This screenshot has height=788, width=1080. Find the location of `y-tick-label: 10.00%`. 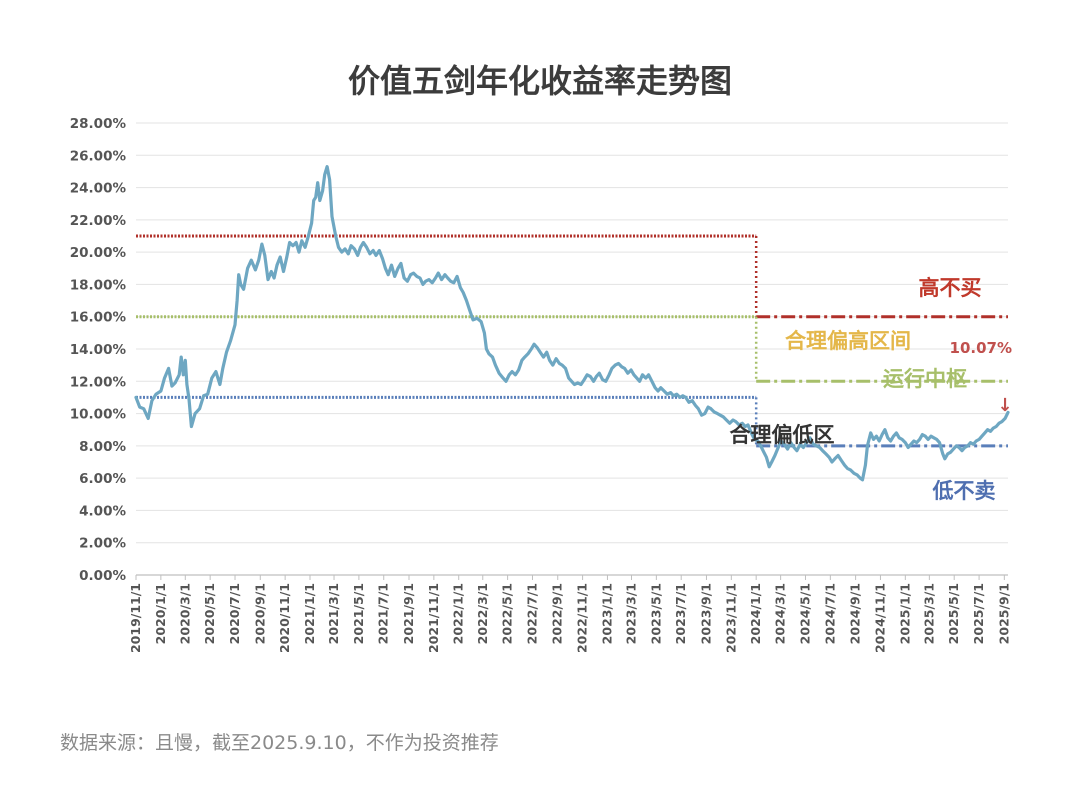

y-tick-label: 10.00% is located at coordinates (98, 415).